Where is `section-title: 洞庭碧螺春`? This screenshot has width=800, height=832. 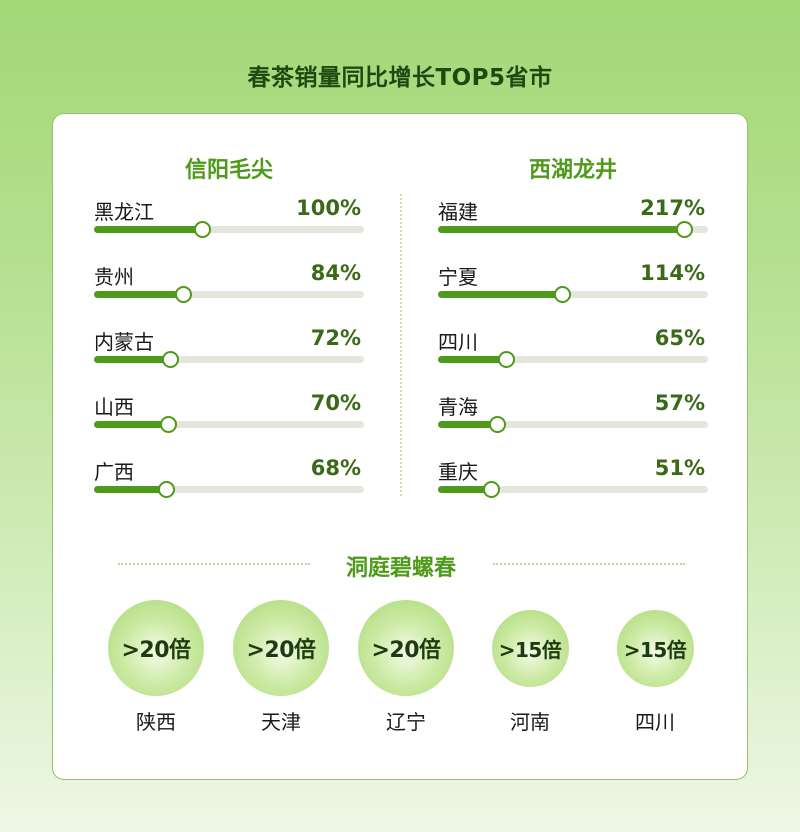 section-title: 洞庭碧螺春 is located at coordinates (400, 568).